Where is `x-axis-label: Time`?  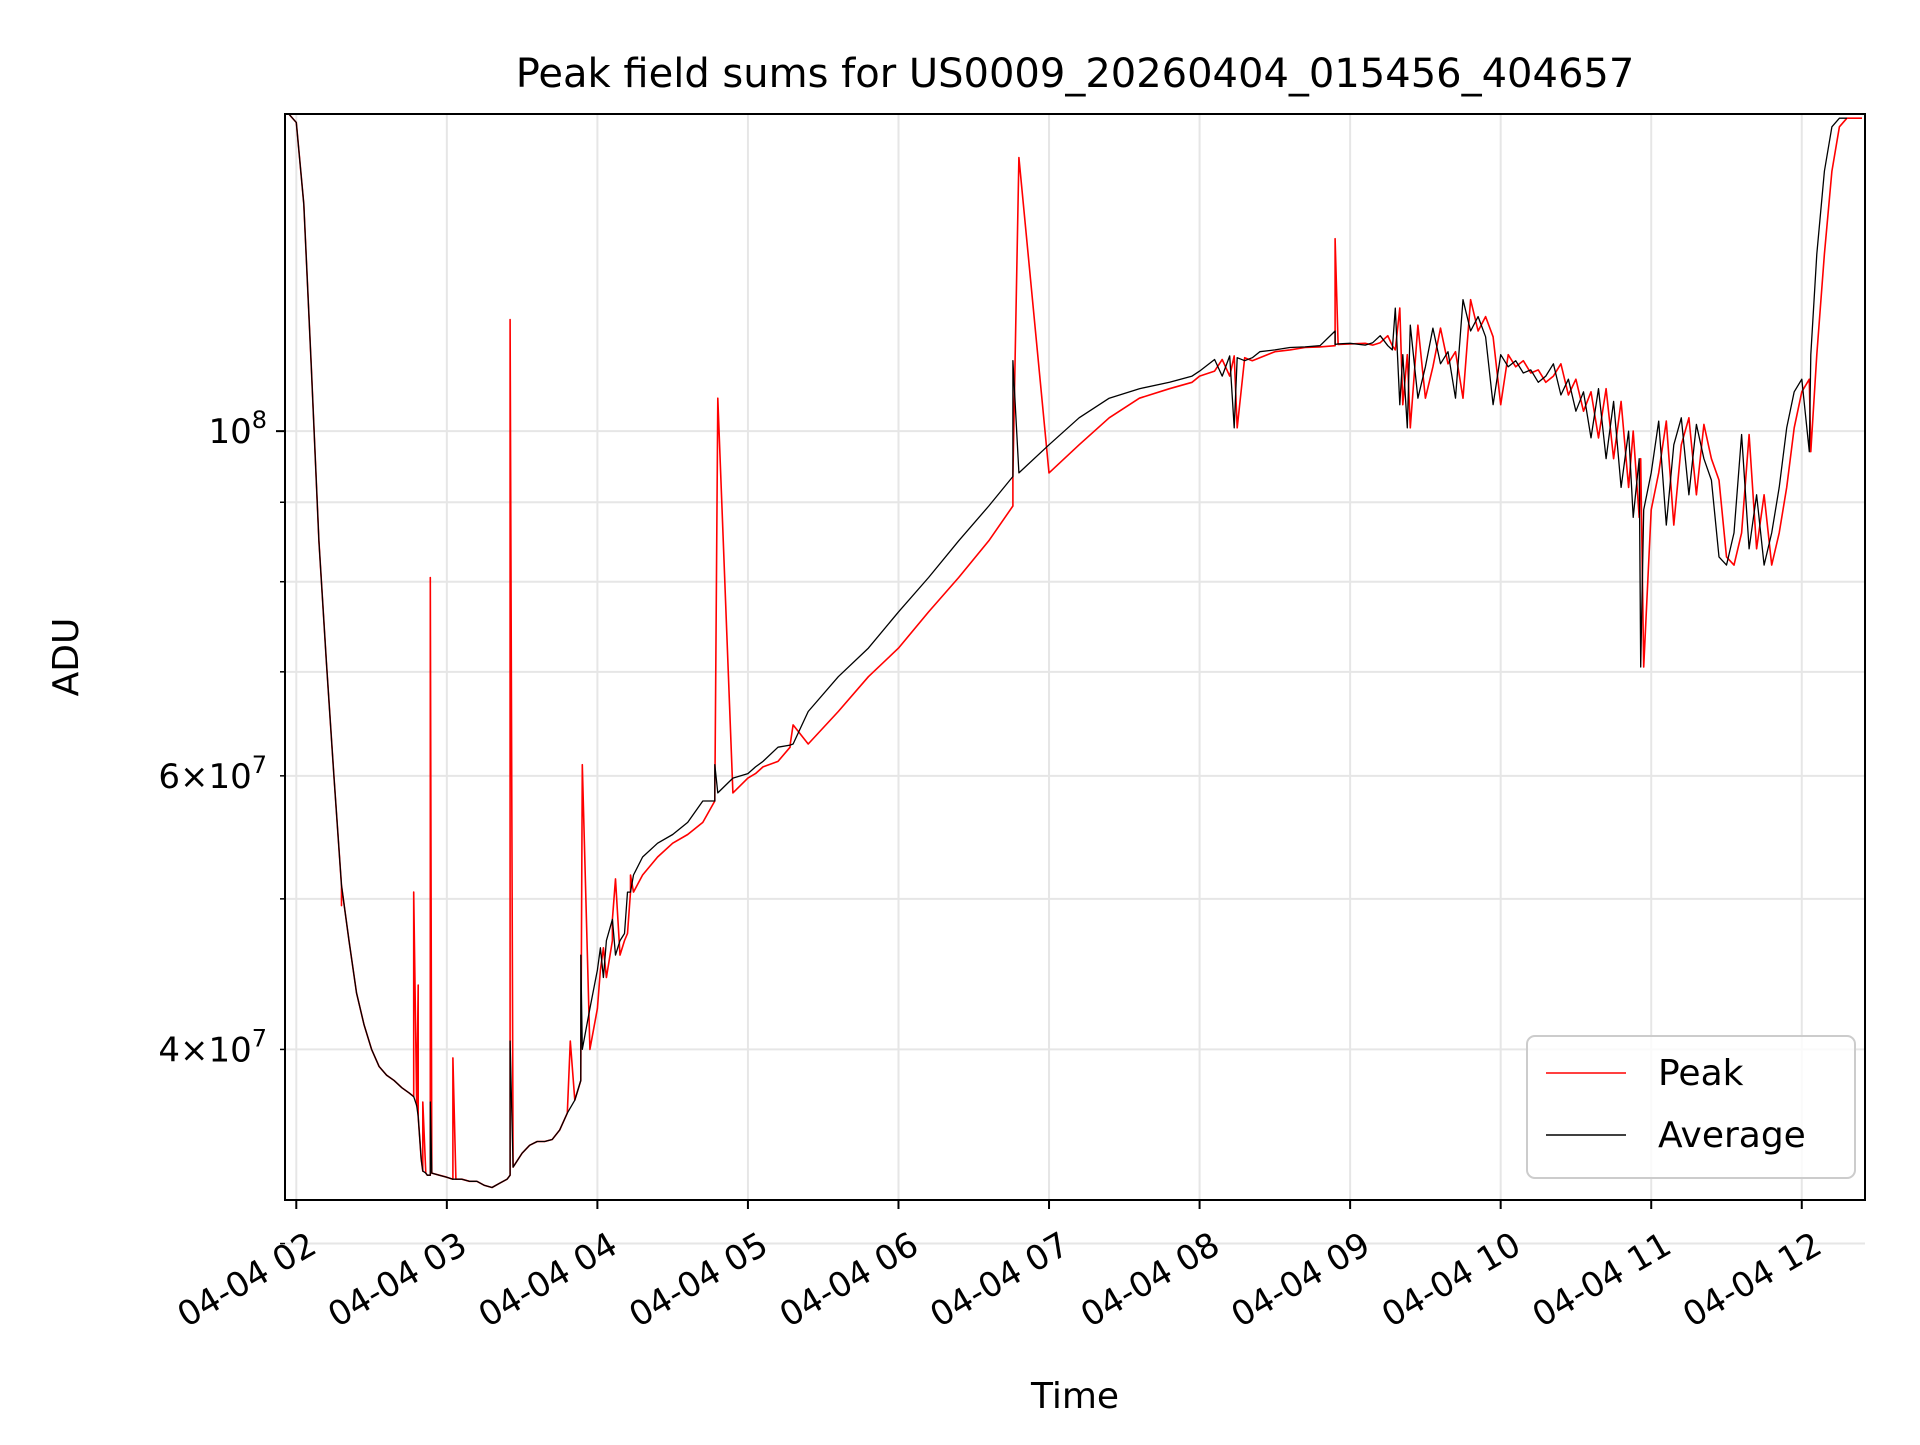
x-axis-label: Time is located at coordinates (1074, 1396).